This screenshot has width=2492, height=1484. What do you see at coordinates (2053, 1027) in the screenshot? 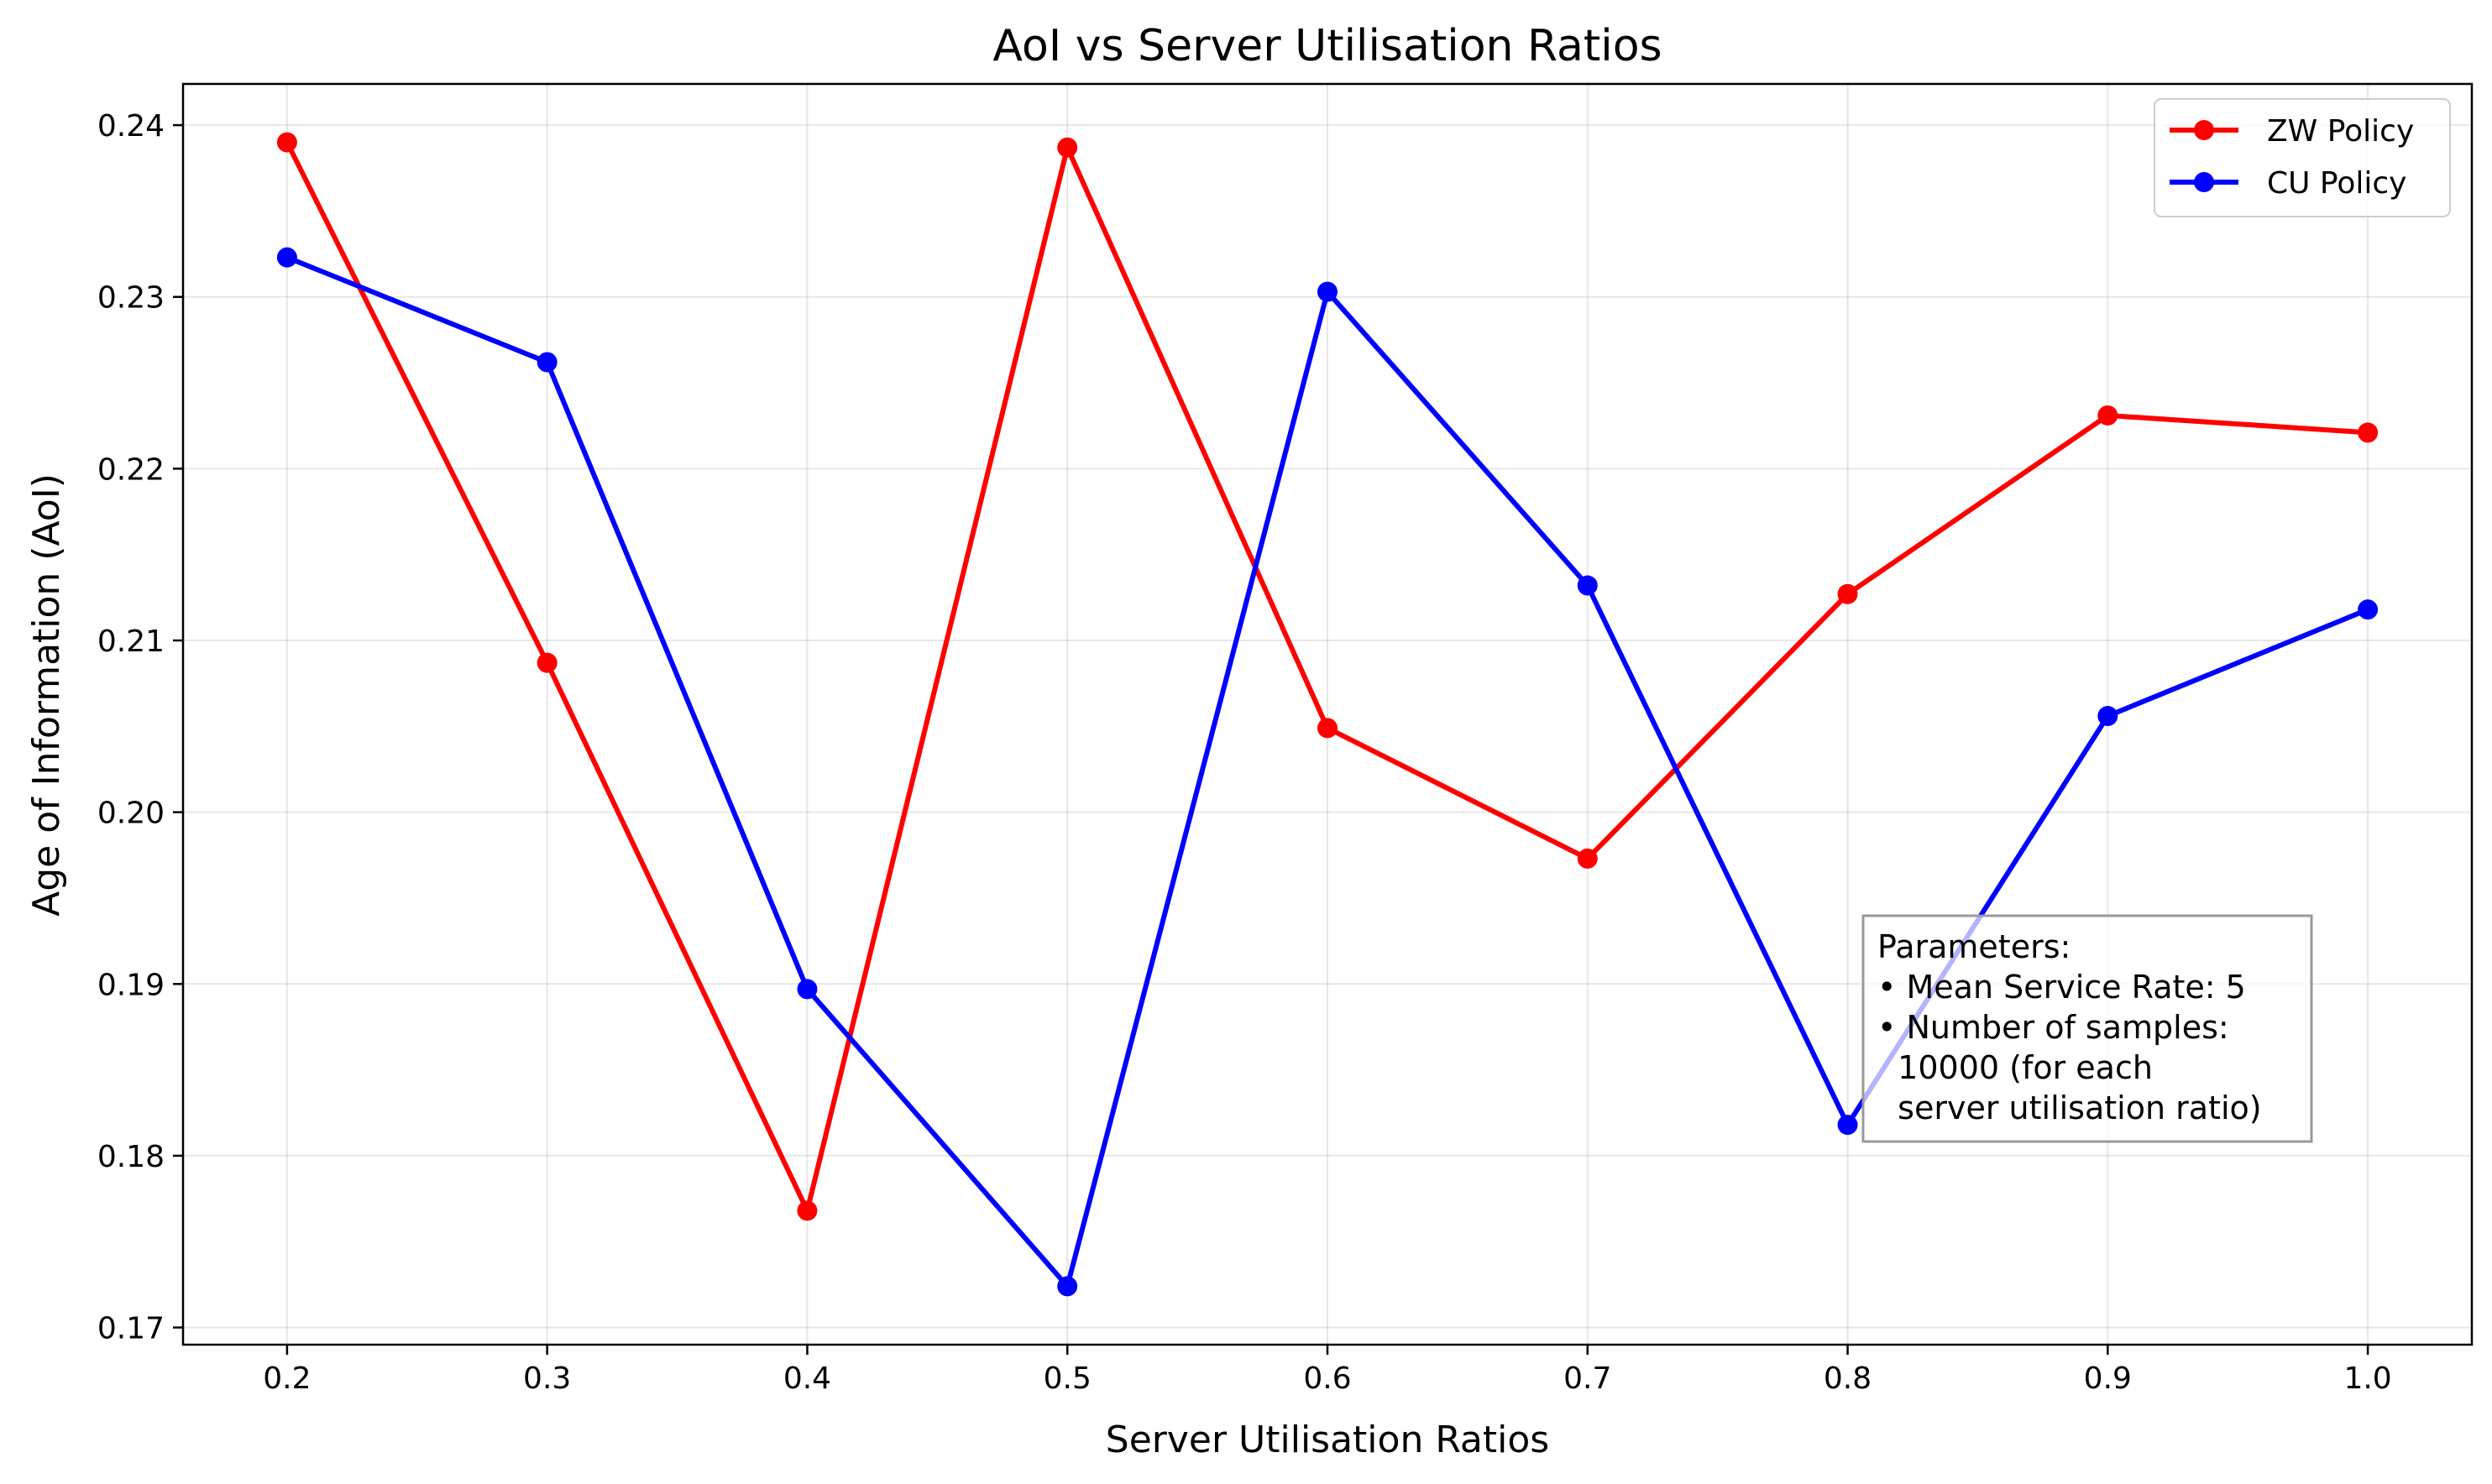
I see `annotation-line: • Number of samples:` at bounding box center [2053, 1027].